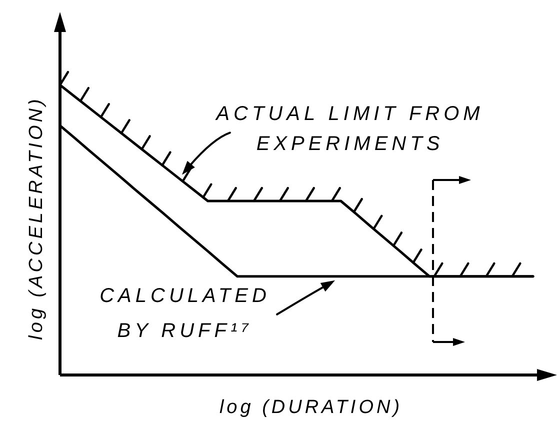 Image resolution: width=559 pixels, height=427 pixels. Describe the element at coordinates (311, 407) in the screenshot. I see `x-axis-title: log (DURATION)` at that location.